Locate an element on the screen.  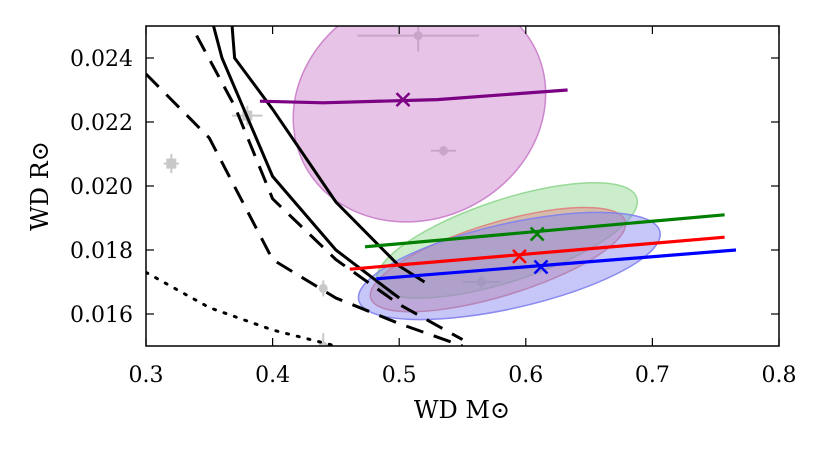
purple-line is located at coordinates (413, 96).